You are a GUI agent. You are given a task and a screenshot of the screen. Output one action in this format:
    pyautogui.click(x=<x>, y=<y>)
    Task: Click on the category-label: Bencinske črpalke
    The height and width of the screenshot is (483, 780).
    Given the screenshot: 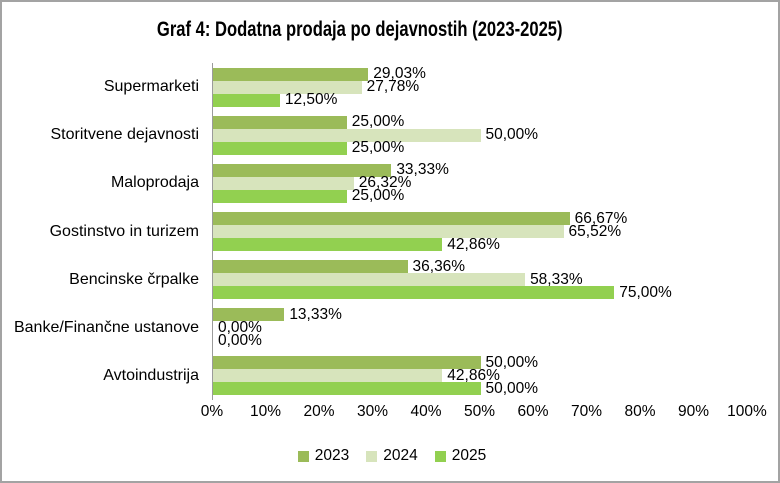 What is the action you would take?
    pyautogui.click(x=134, y=279)
    